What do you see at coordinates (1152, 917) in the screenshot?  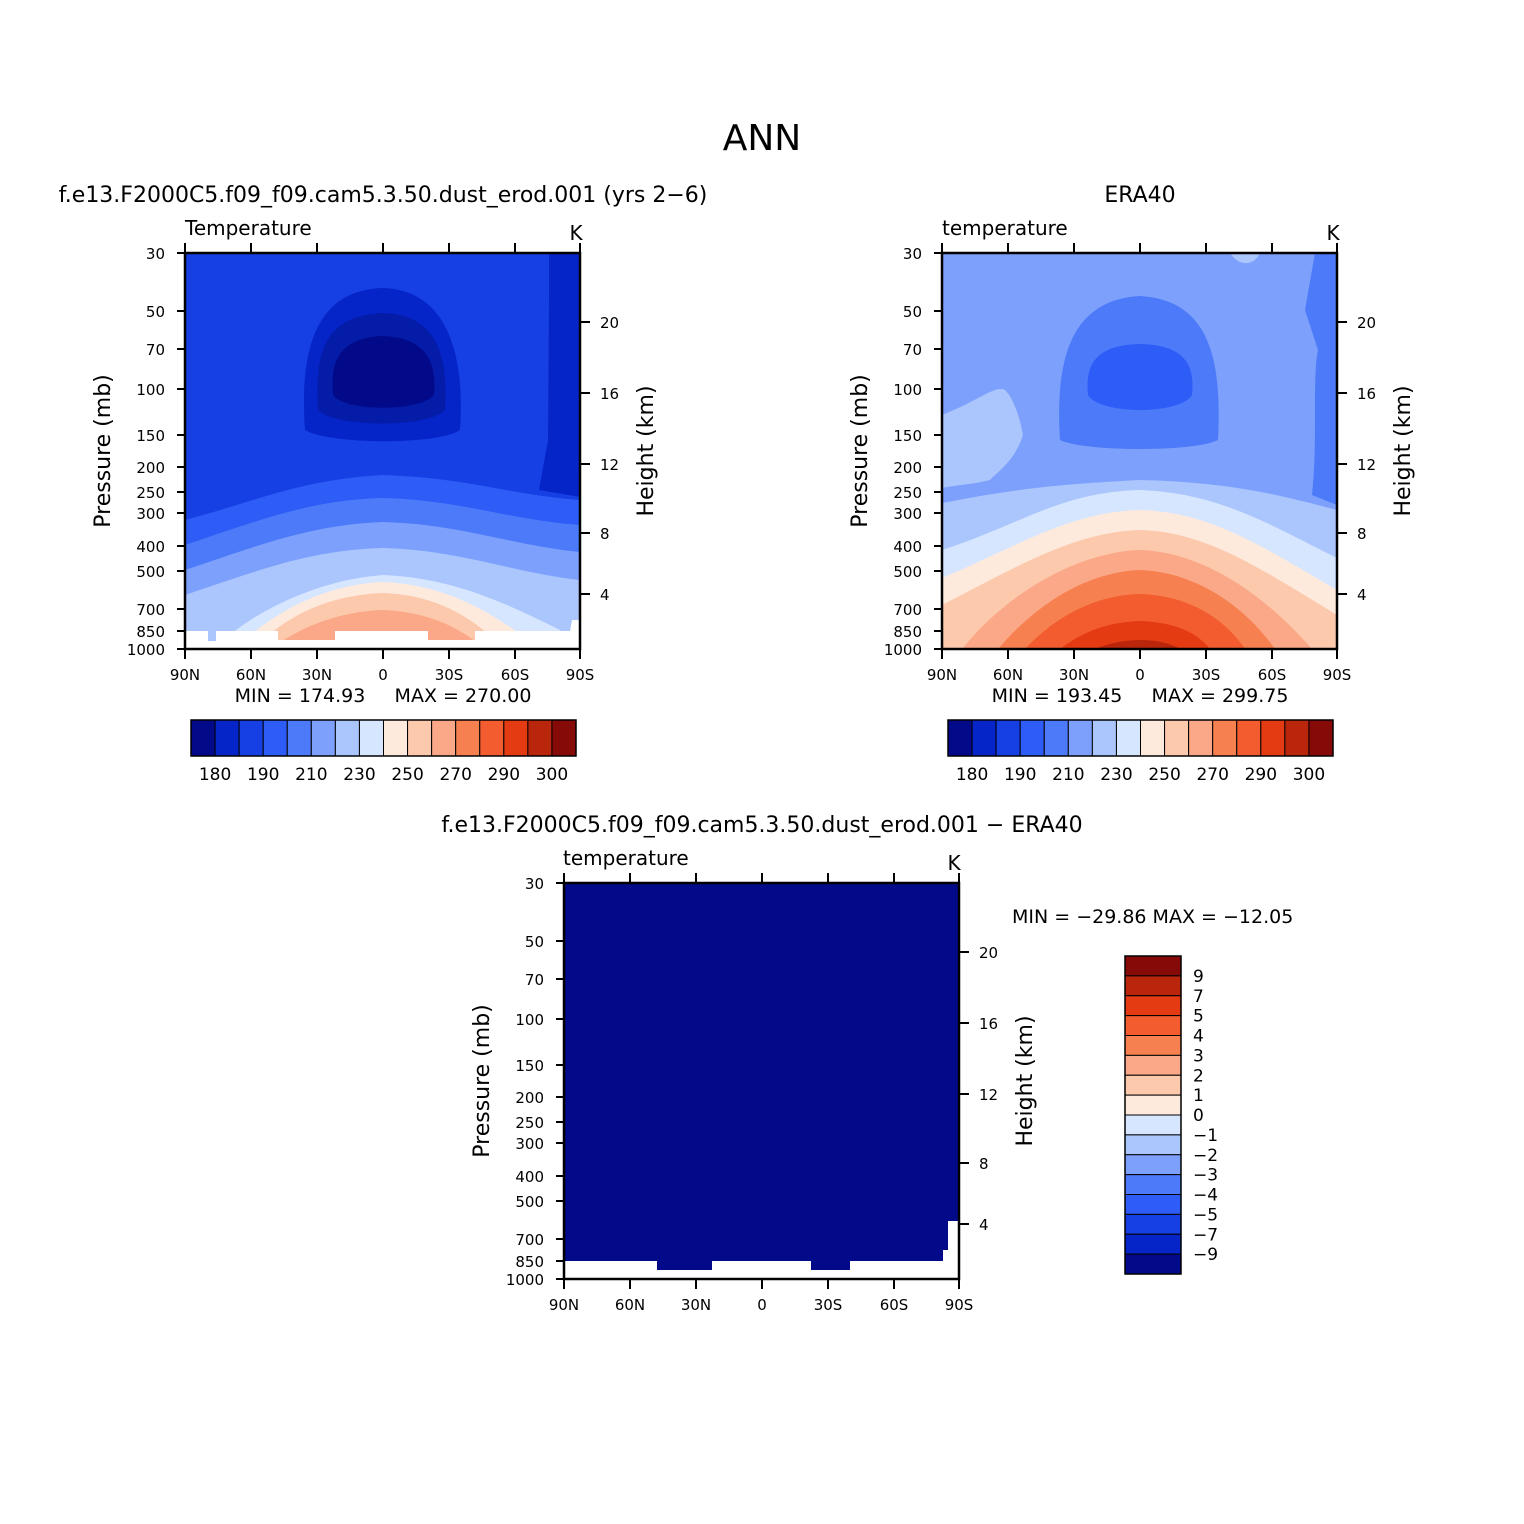 I see `panel-difference-minmax-label: MIN = −29.86 MAX = −12.05` at bounding box center [1152, 917].